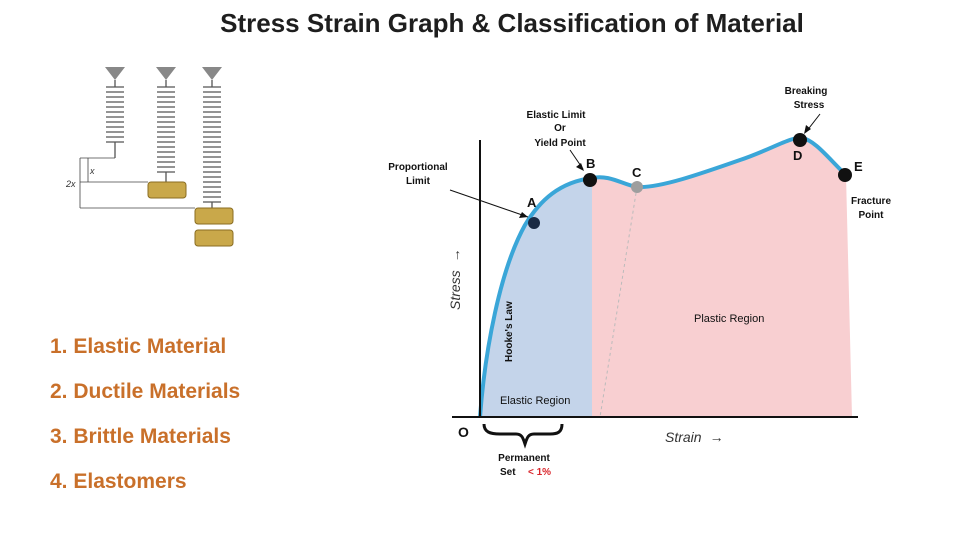  What do you see at coordinates (580, 167) in the screenshot?
I see `elastic-limit-arrowhead` at bounding box center [580, 167].